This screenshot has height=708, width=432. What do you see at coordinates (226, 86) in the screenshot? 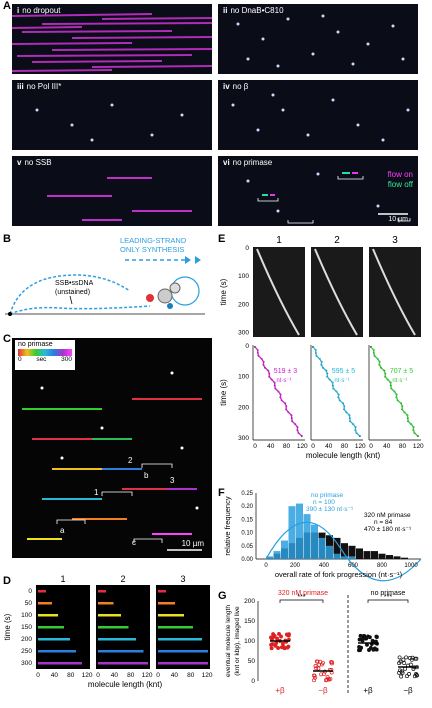
I see `tile-num: iv` at bounding box center [226, 86].